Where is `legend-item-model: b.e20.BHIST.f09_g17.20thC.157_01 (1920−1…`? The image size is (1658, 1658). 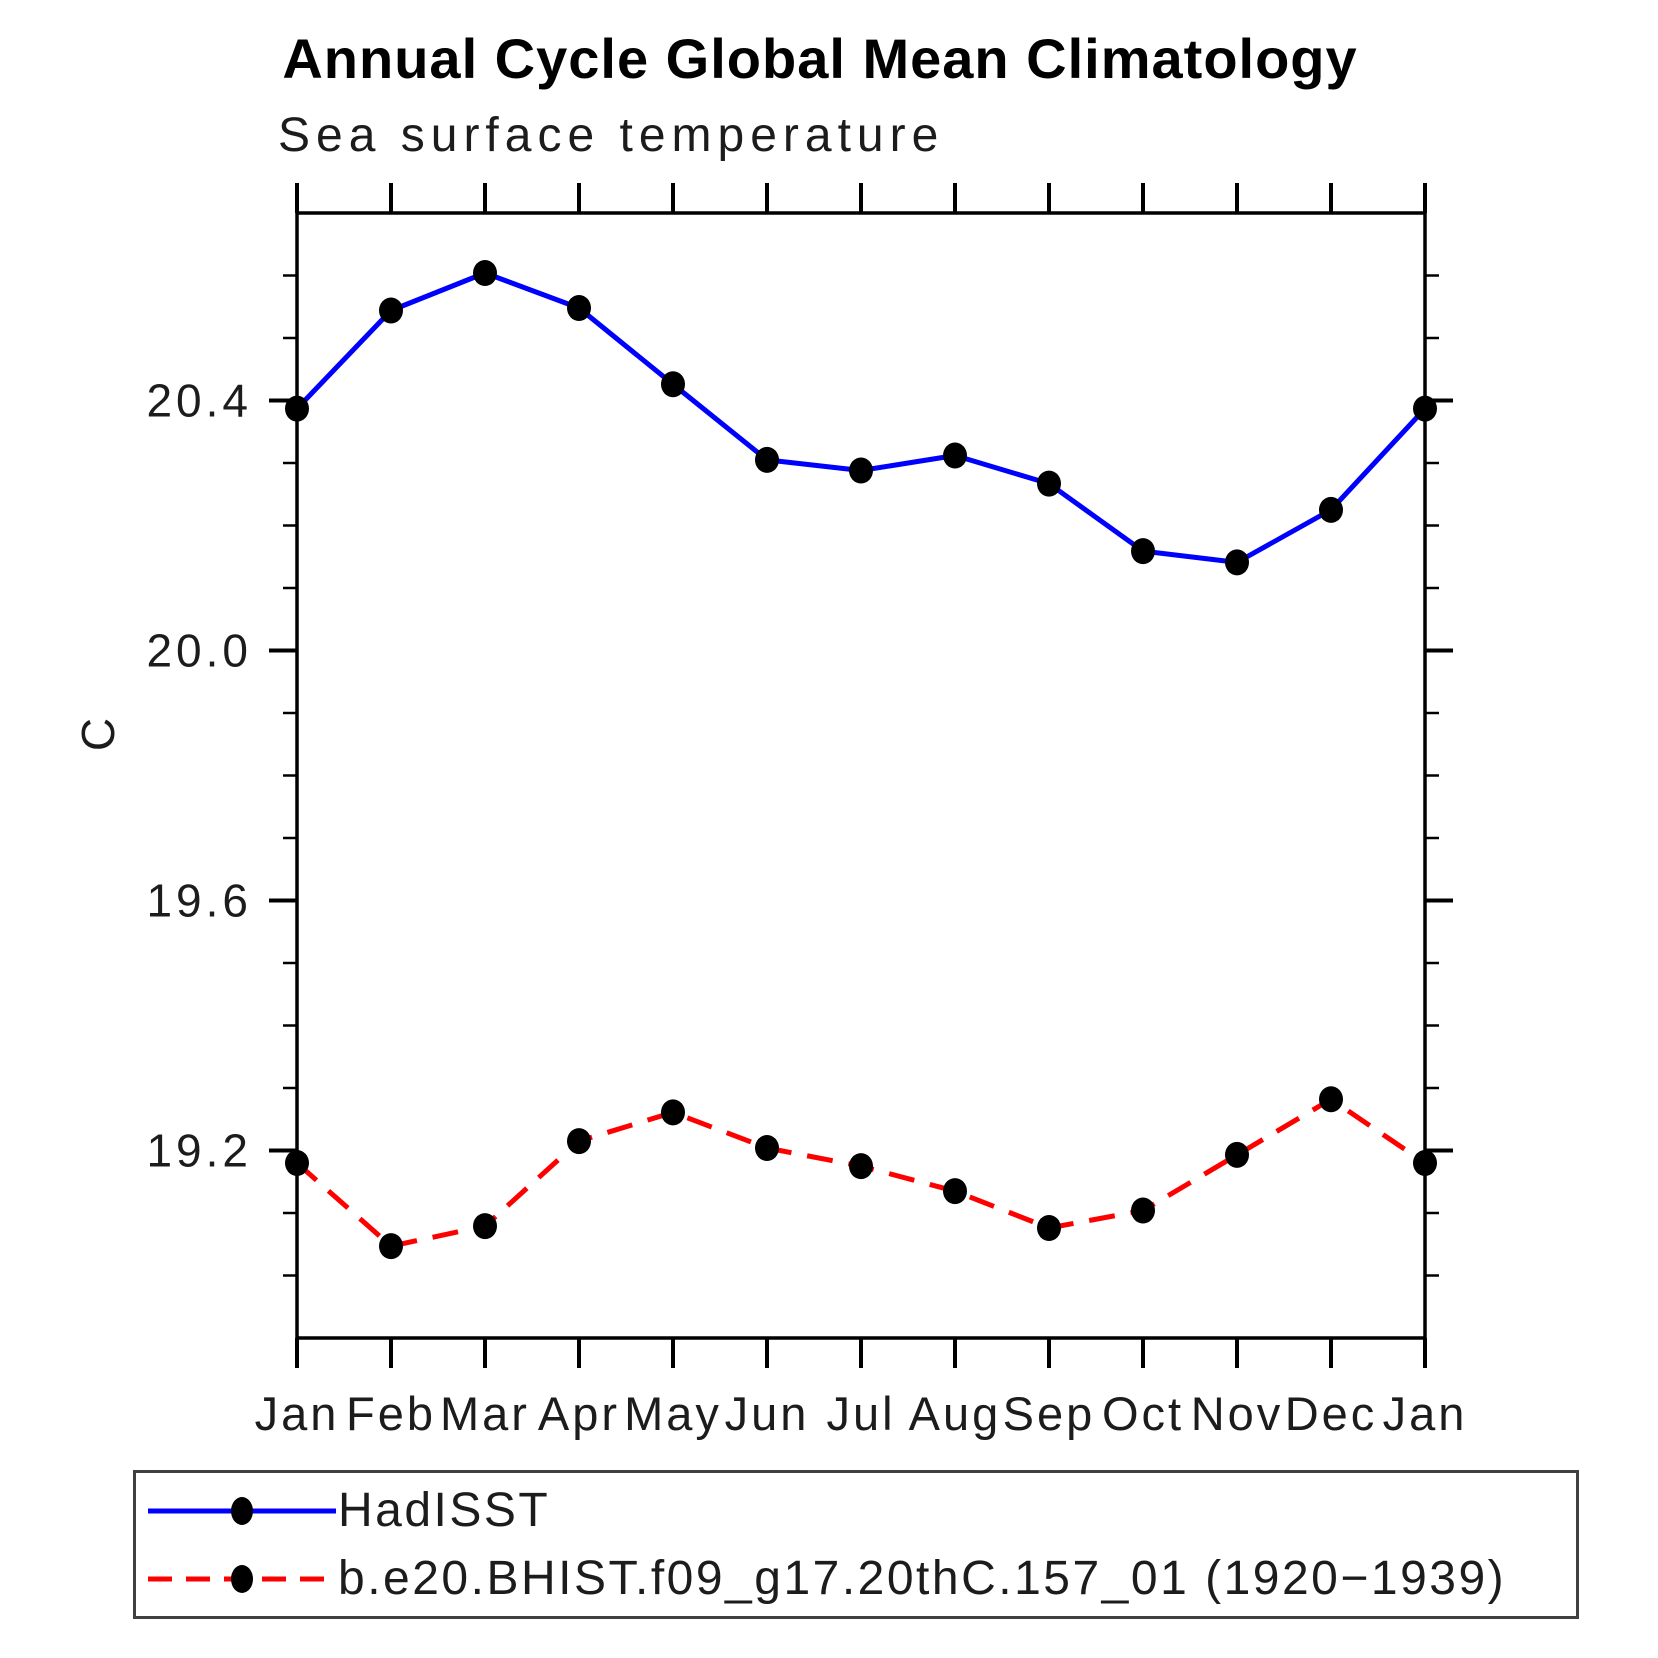
legend-item-model: b.e20.BHIST.f09_g17.20thC.157_01 (1920−1… is located at coordinates (861, 1579).